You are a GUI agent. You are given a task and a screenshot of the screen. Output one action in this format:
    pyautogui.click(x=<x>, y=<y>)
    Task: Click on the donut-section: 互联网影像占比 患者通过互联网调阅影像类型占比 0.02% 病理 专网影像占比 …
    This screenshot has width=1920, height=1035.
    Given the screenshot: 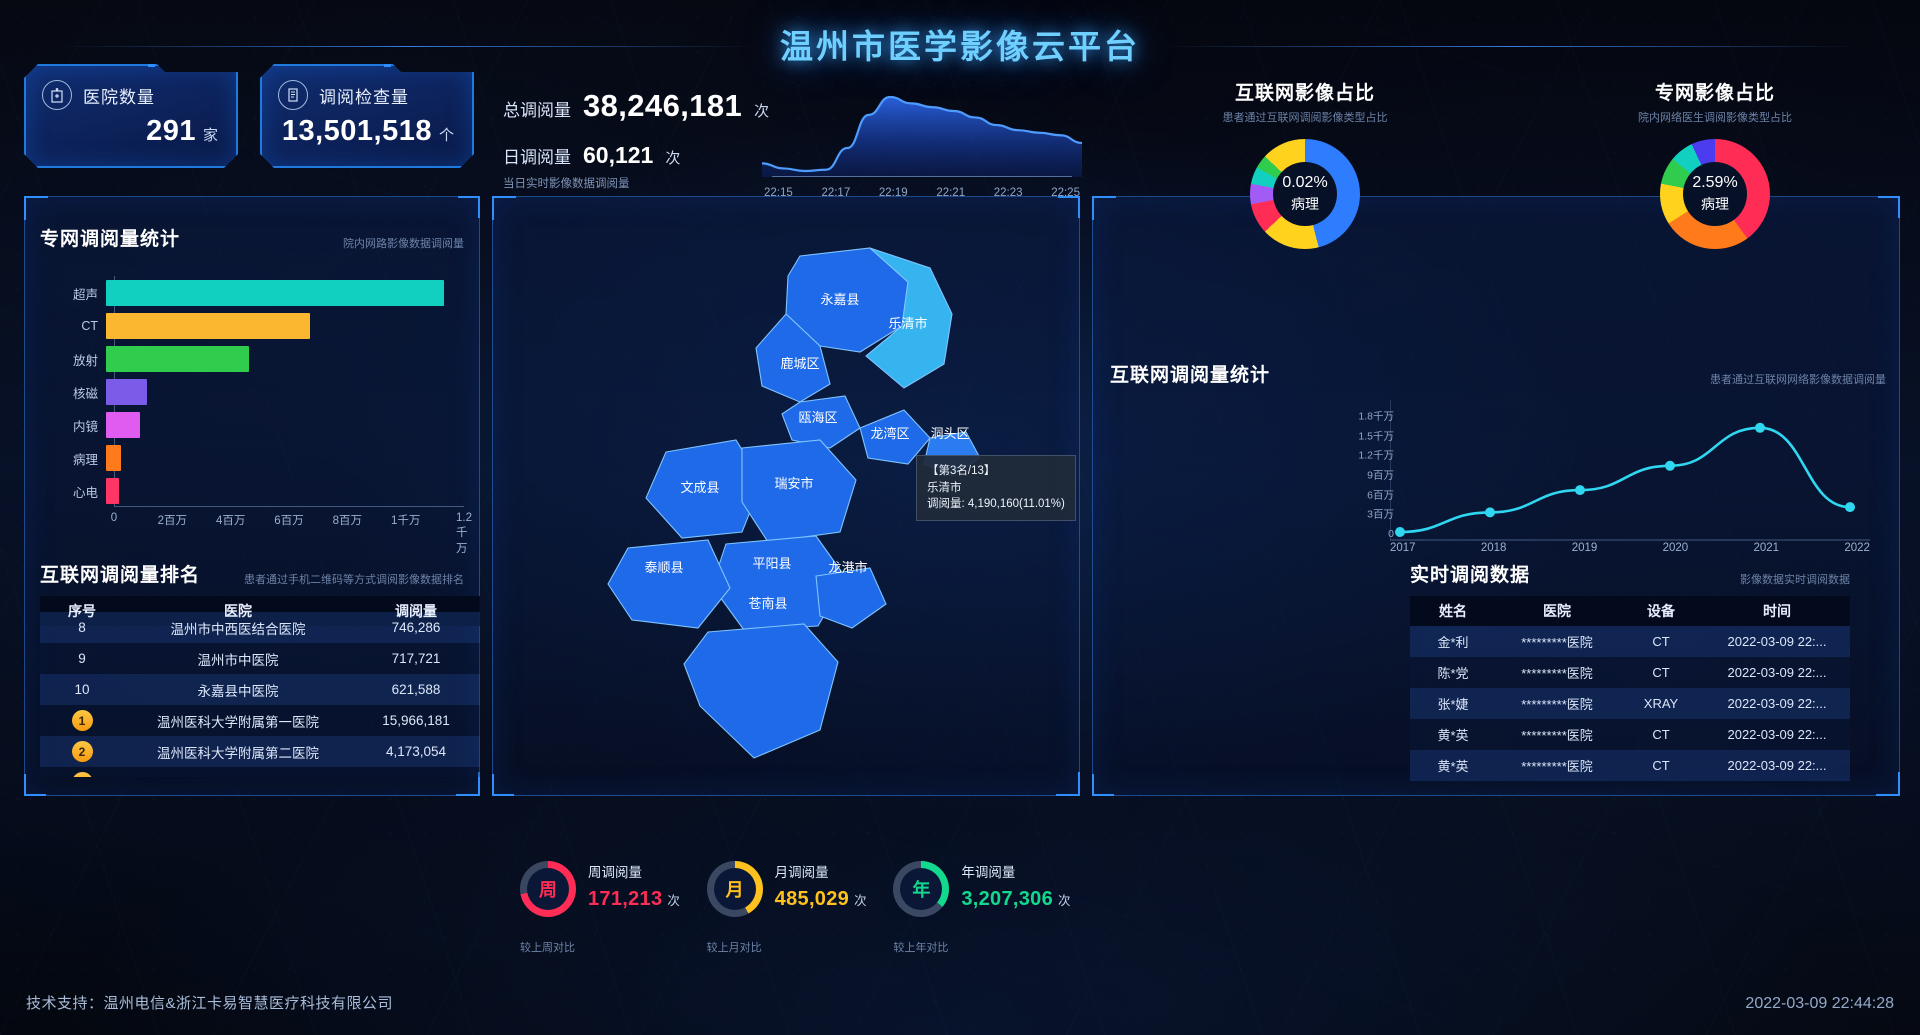 What is the action you would take?
    pyautogui.click(x=1510, y=178)
    